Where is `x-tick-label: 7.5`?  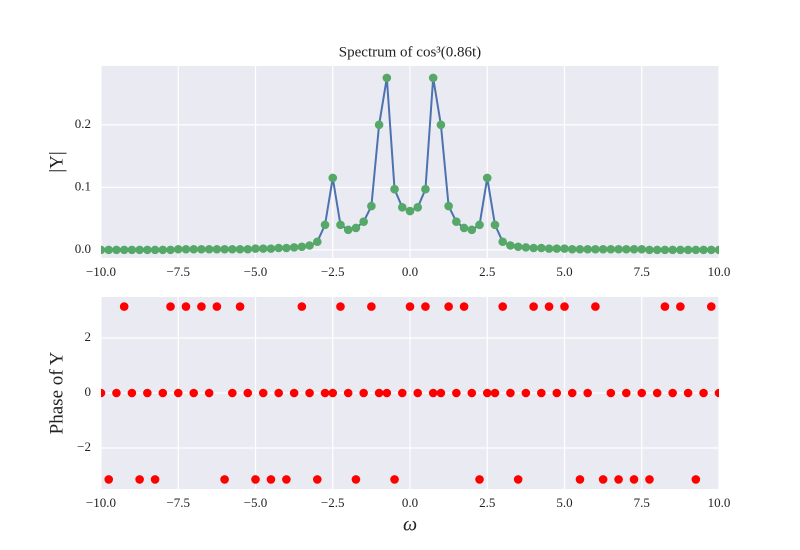
x-tick-label: 7.5 is located at coordinates (642, 502).